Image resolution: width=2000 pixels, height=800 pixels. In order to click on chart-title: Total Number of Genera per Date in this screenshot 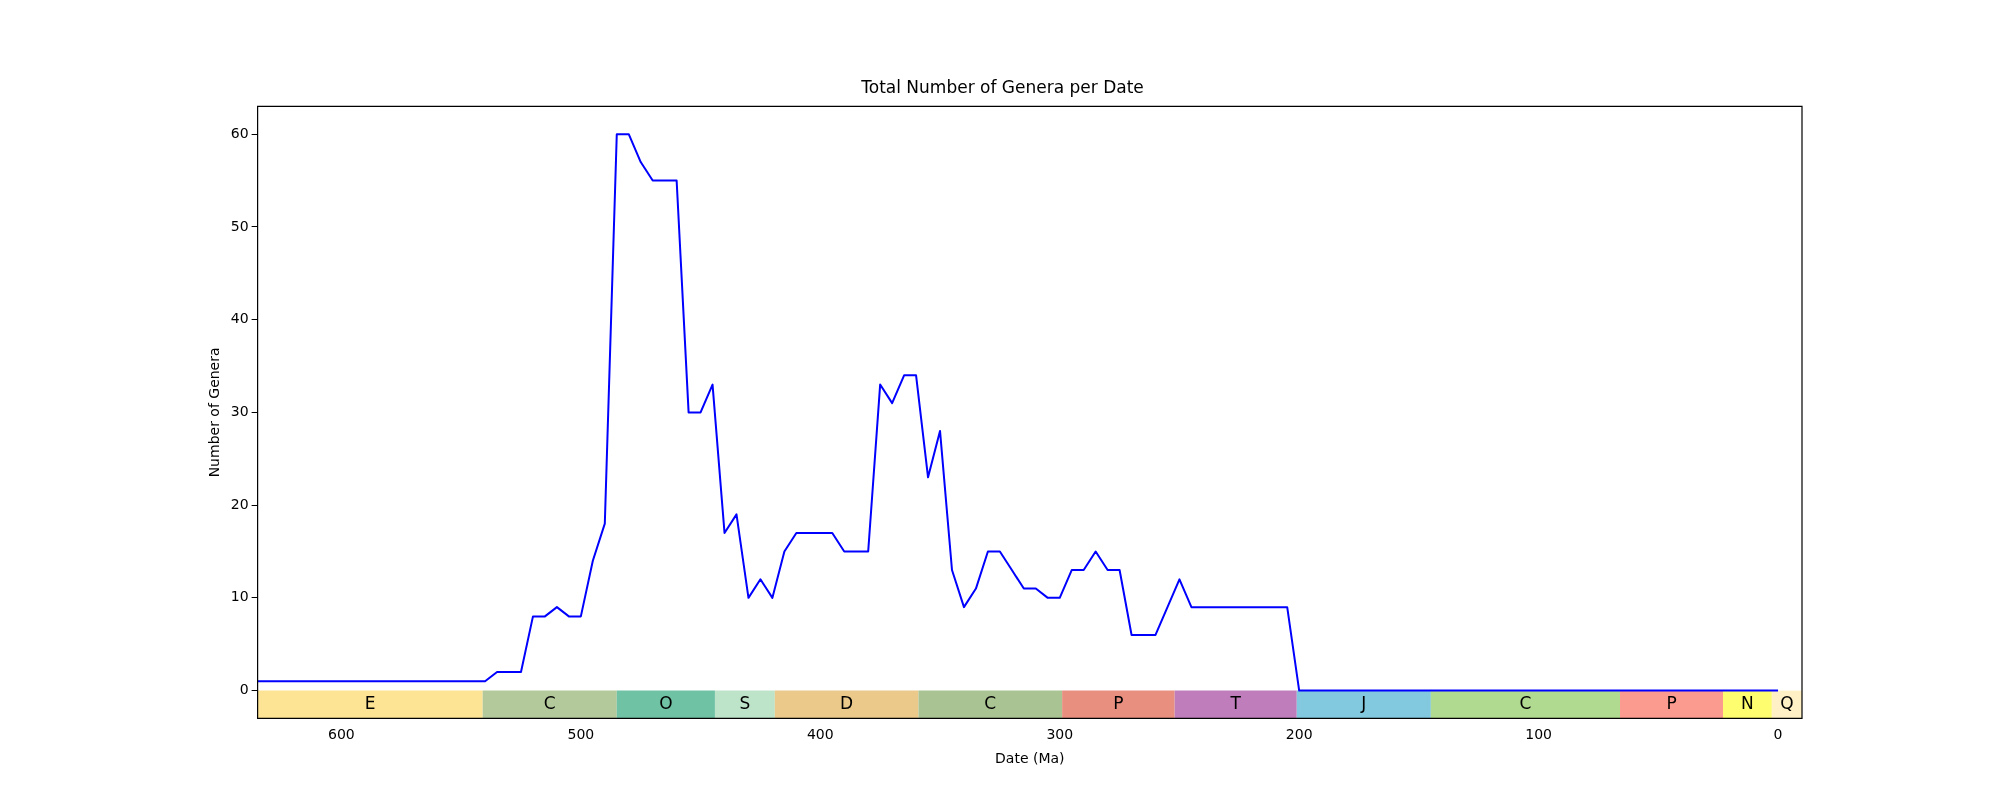, I will do `click(1002, 86)`.